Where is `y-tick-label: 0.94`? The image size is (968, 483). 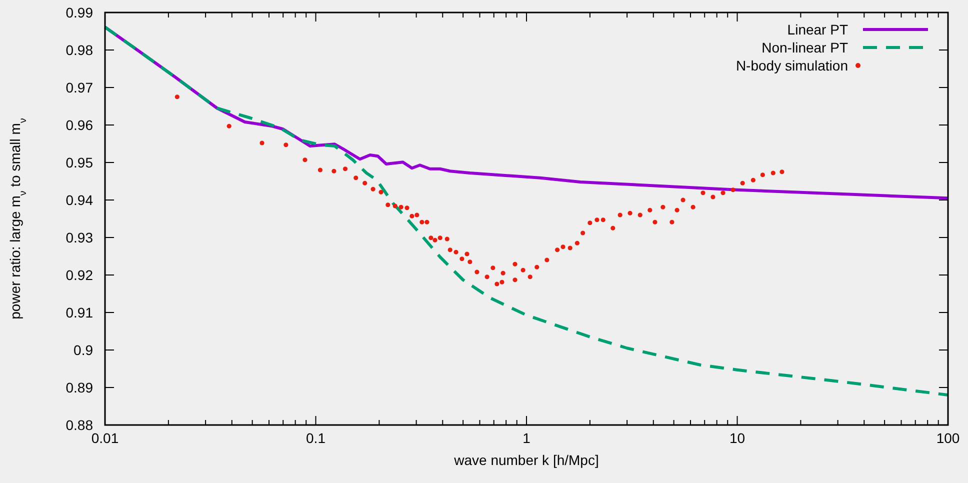 y-tick-label: 0.94 is located at coordinates (80, 200).